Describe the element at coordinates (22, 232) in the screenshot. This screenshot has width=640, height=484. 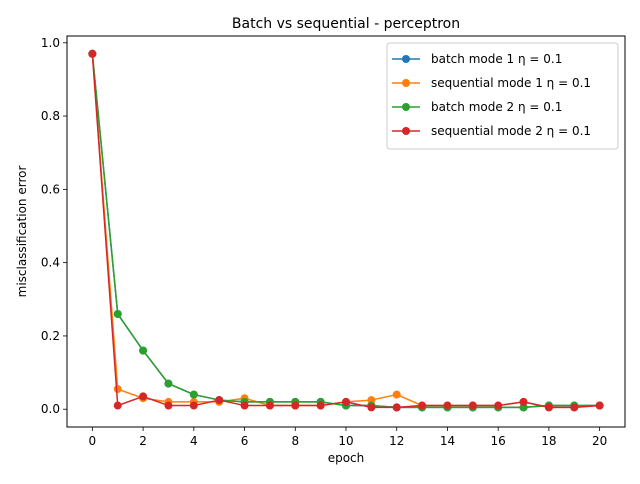
I see `y-axis-label: misclassification error` at that location.